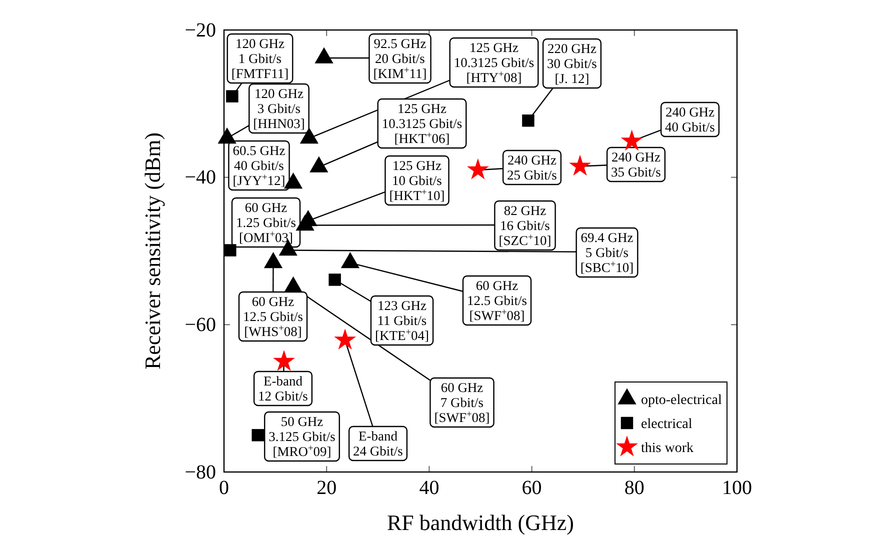  I want to click on x-tick-label: 100, so click(737, 488).